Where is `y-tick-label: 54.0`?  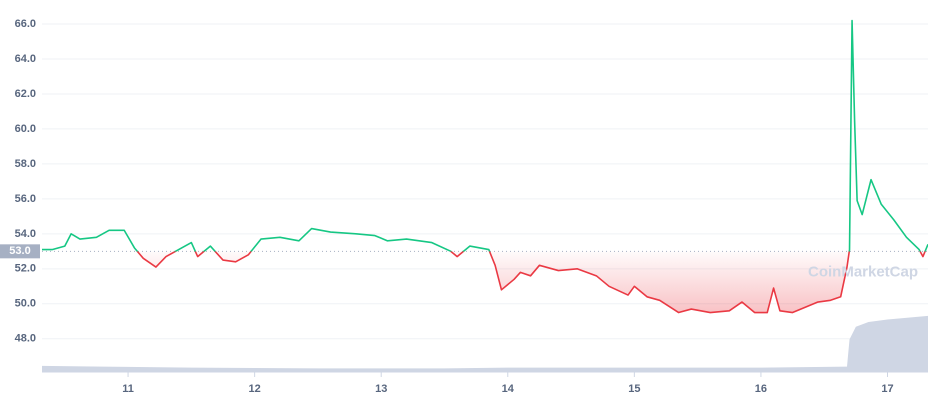 y-tick-label: 54.0 is located at coordinates (25, 234).